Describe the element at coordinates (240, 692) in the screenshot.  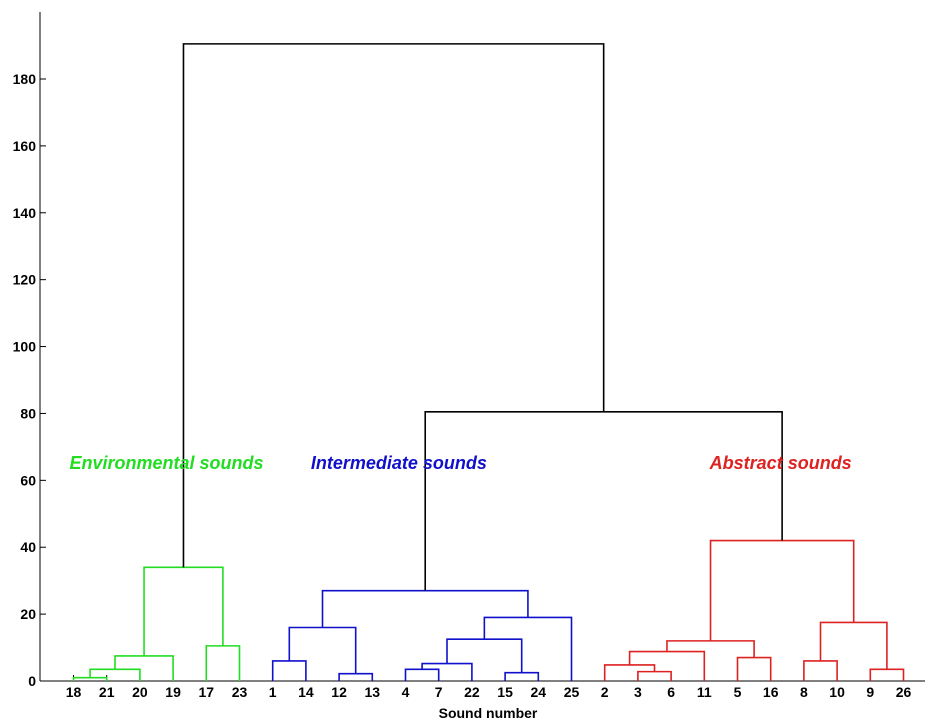
I see `leaf-label: 23` at that location.